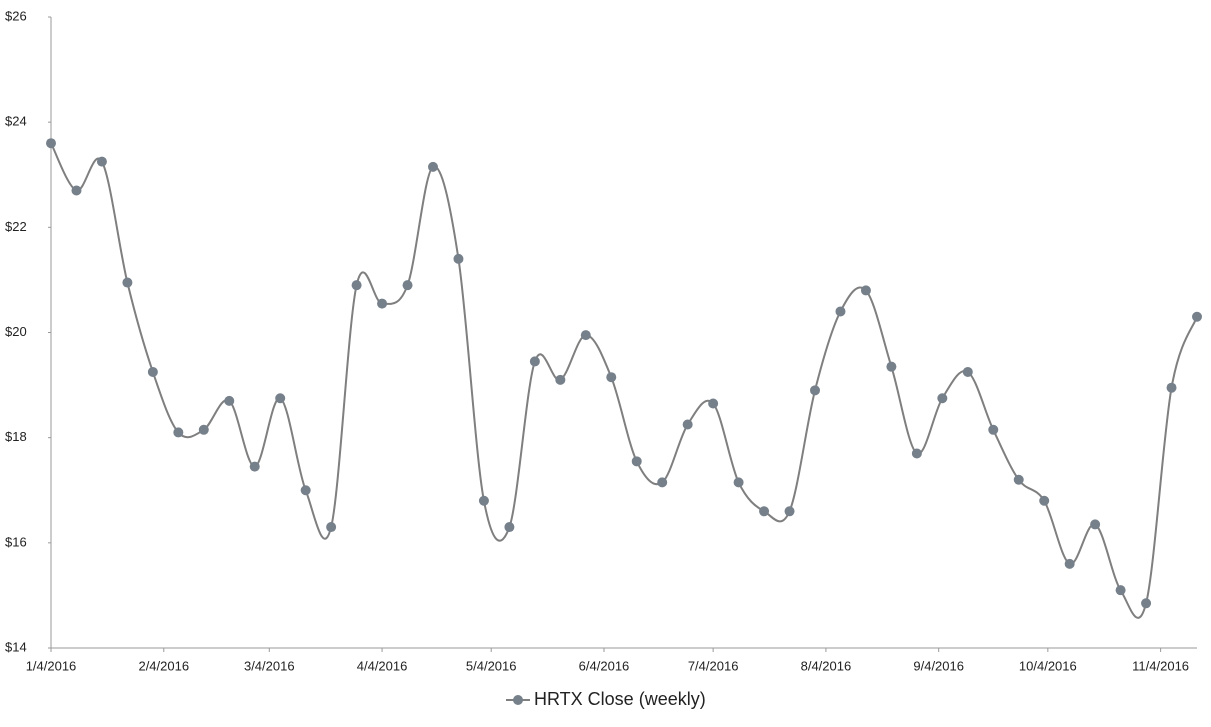  I want to click on x-tick-label: 9/4/2016, so click(938, 665).